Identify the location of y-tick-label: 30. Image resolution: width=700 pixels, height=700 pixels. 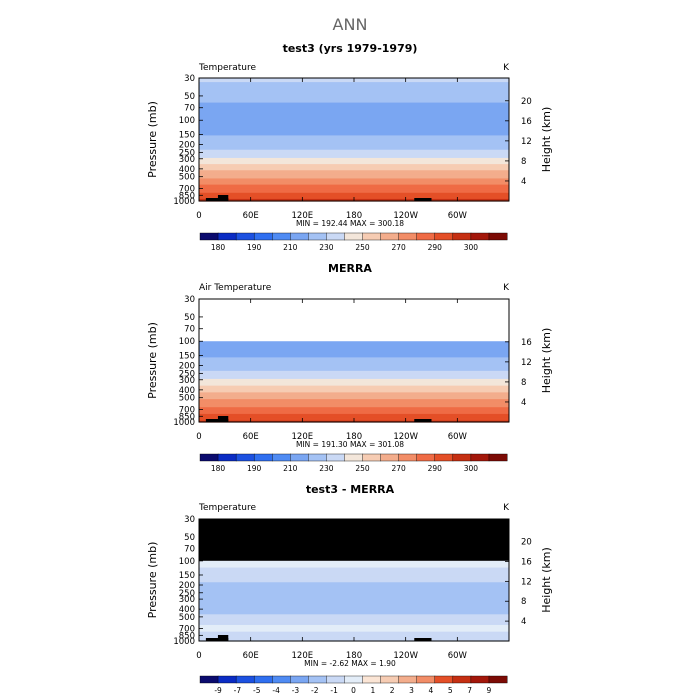
(189, 79).